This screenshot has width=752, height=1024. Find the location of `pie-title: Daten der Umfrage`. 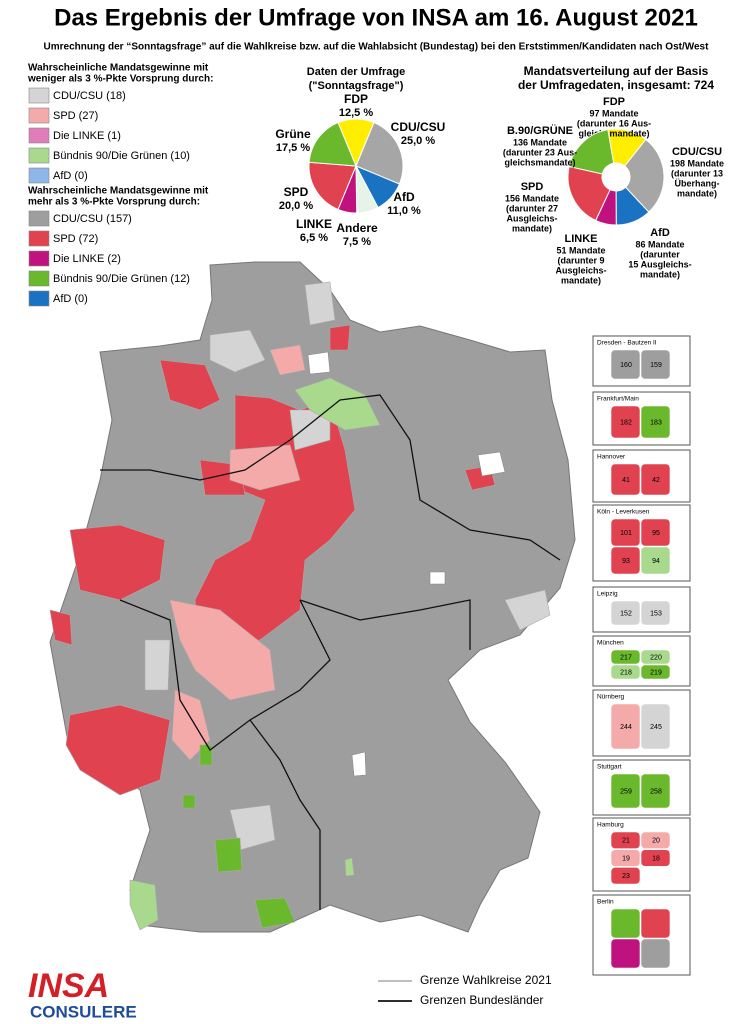

pie-title: Daten der Umfrage is located at coordinates (356, 72).